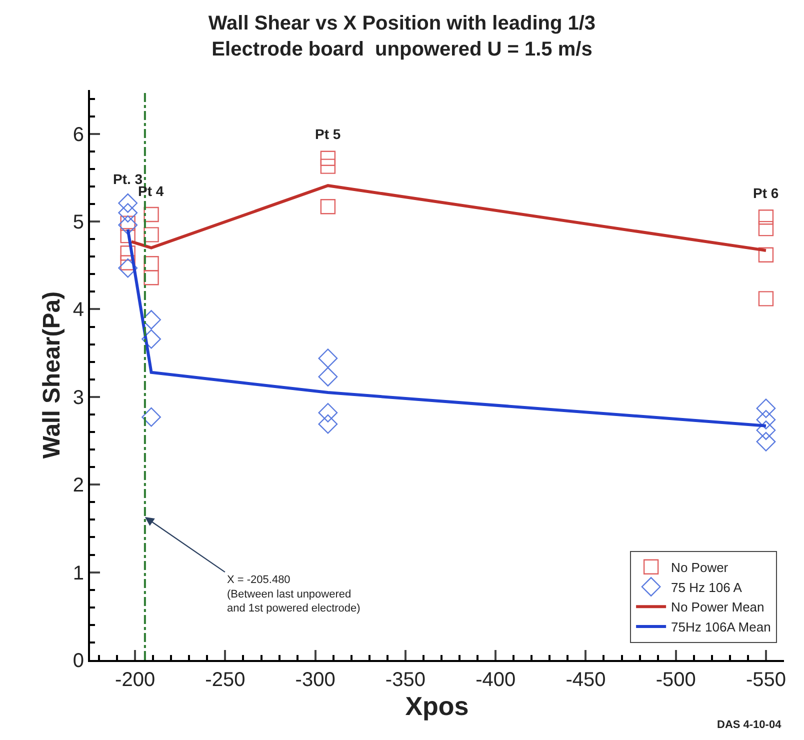 The height and width of the screenshot is (740, 804). What do you see at coordinates (700, 567) in the screenshot?
I see `legend-label: No Power` at bounding box center [700, 567].